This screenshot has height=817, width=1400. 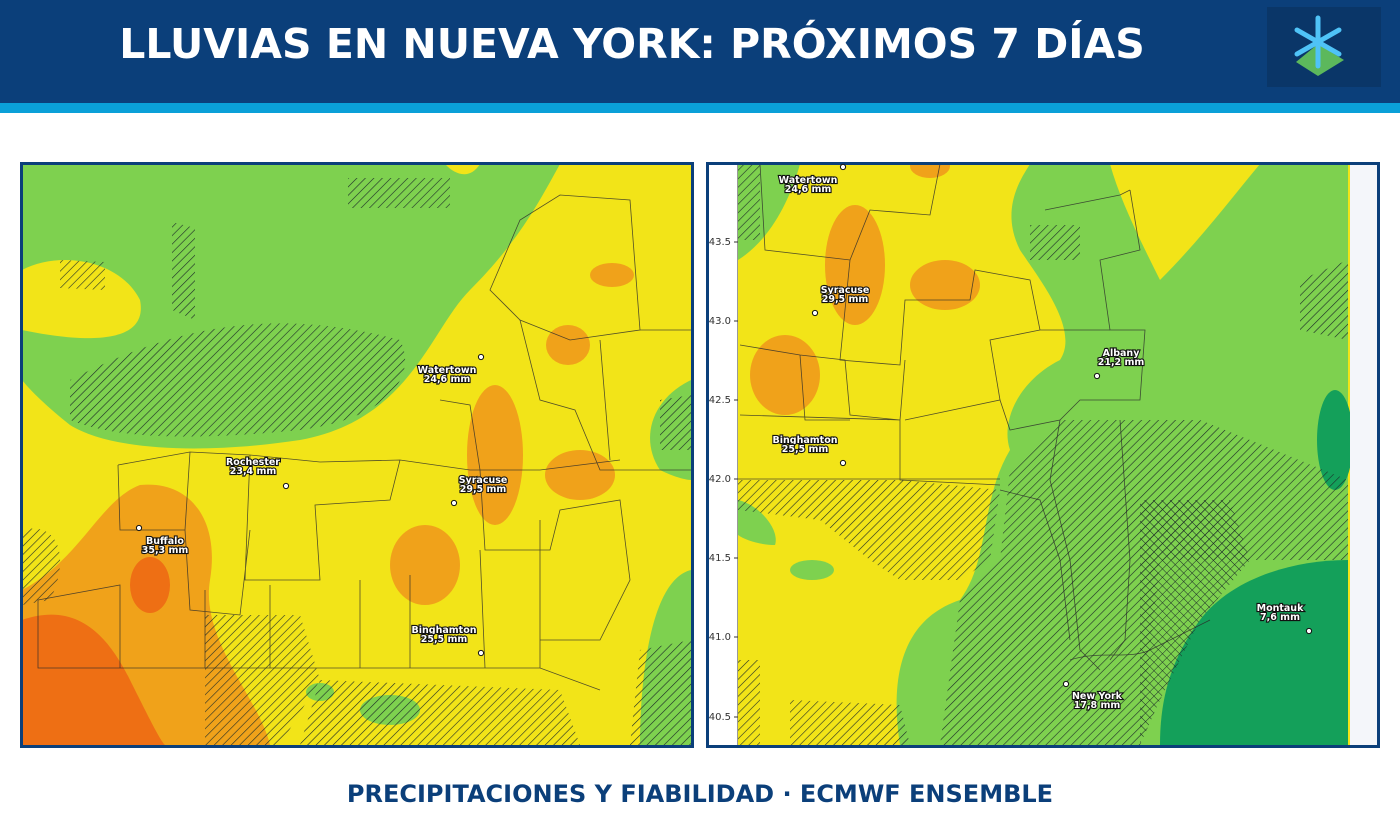 What do you see at coordinates (720, 321) in the screenshot?
I see `lat-tick-label: 43.0` at bounding box center [720, 321].